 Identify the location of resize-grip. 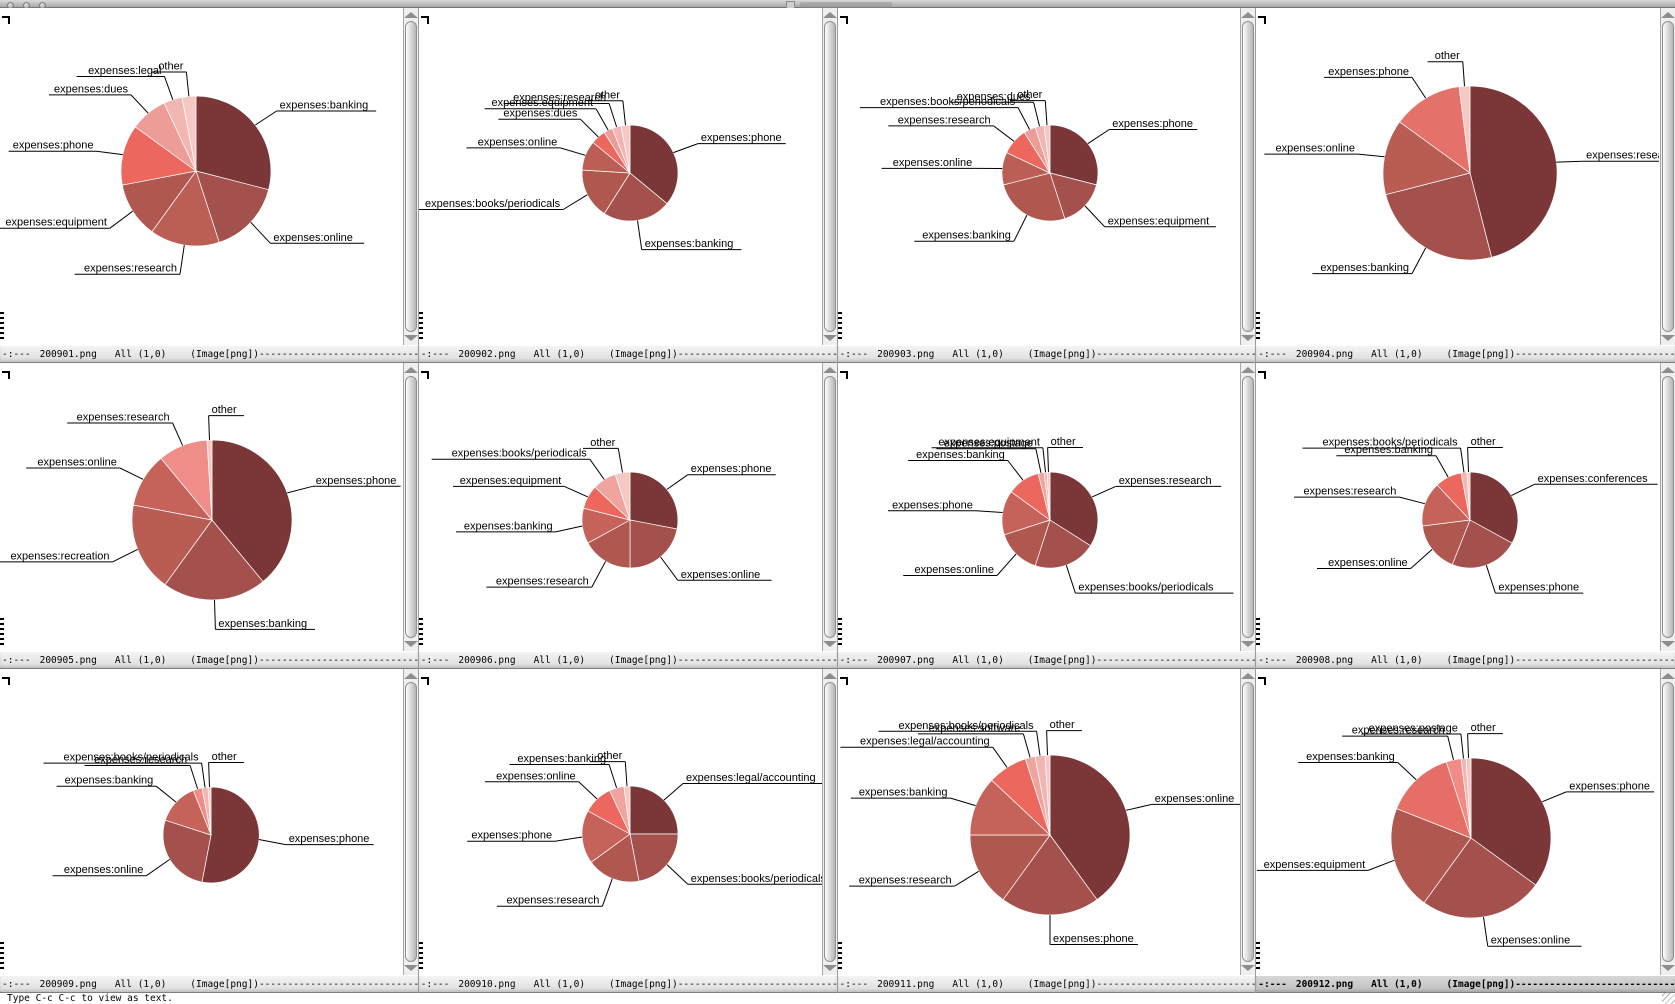
(1668, 998).